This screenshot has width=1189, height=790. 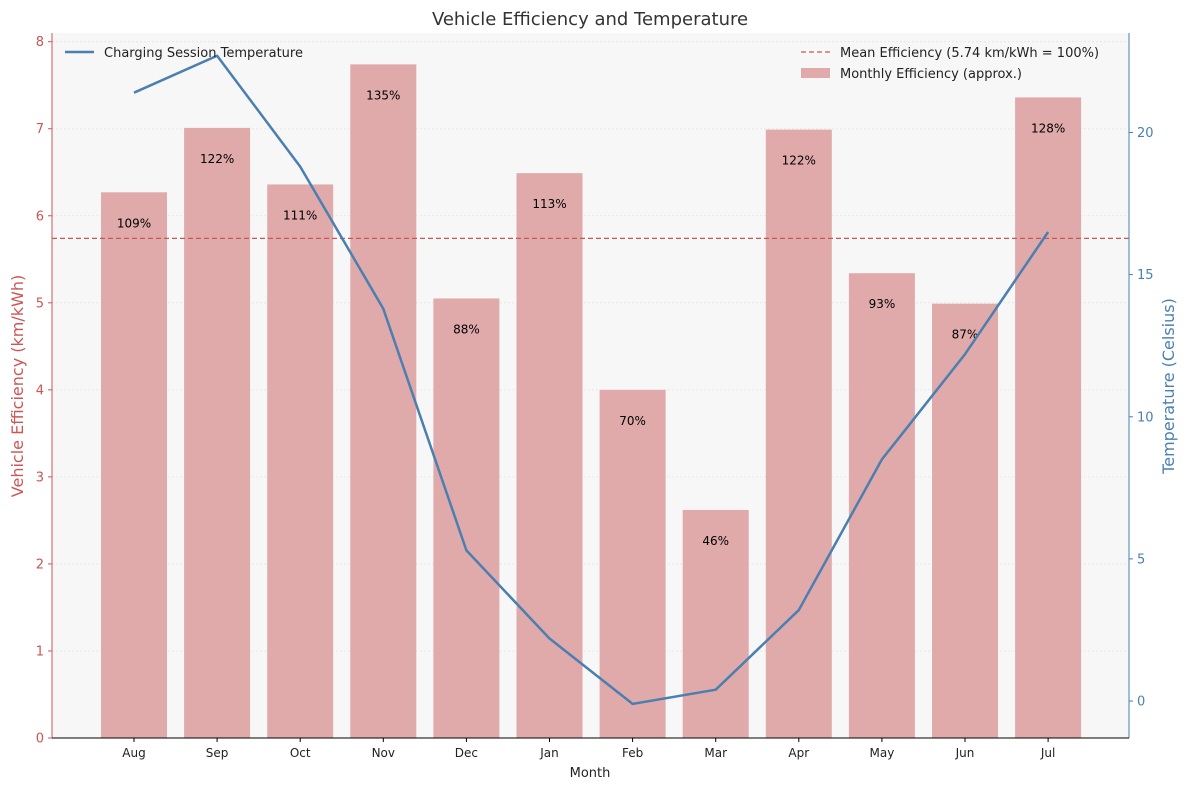 What do you see at coordinates (1048, 417) in the screenshot?
I see `bar-jul` at bounding box center [1048, 417].